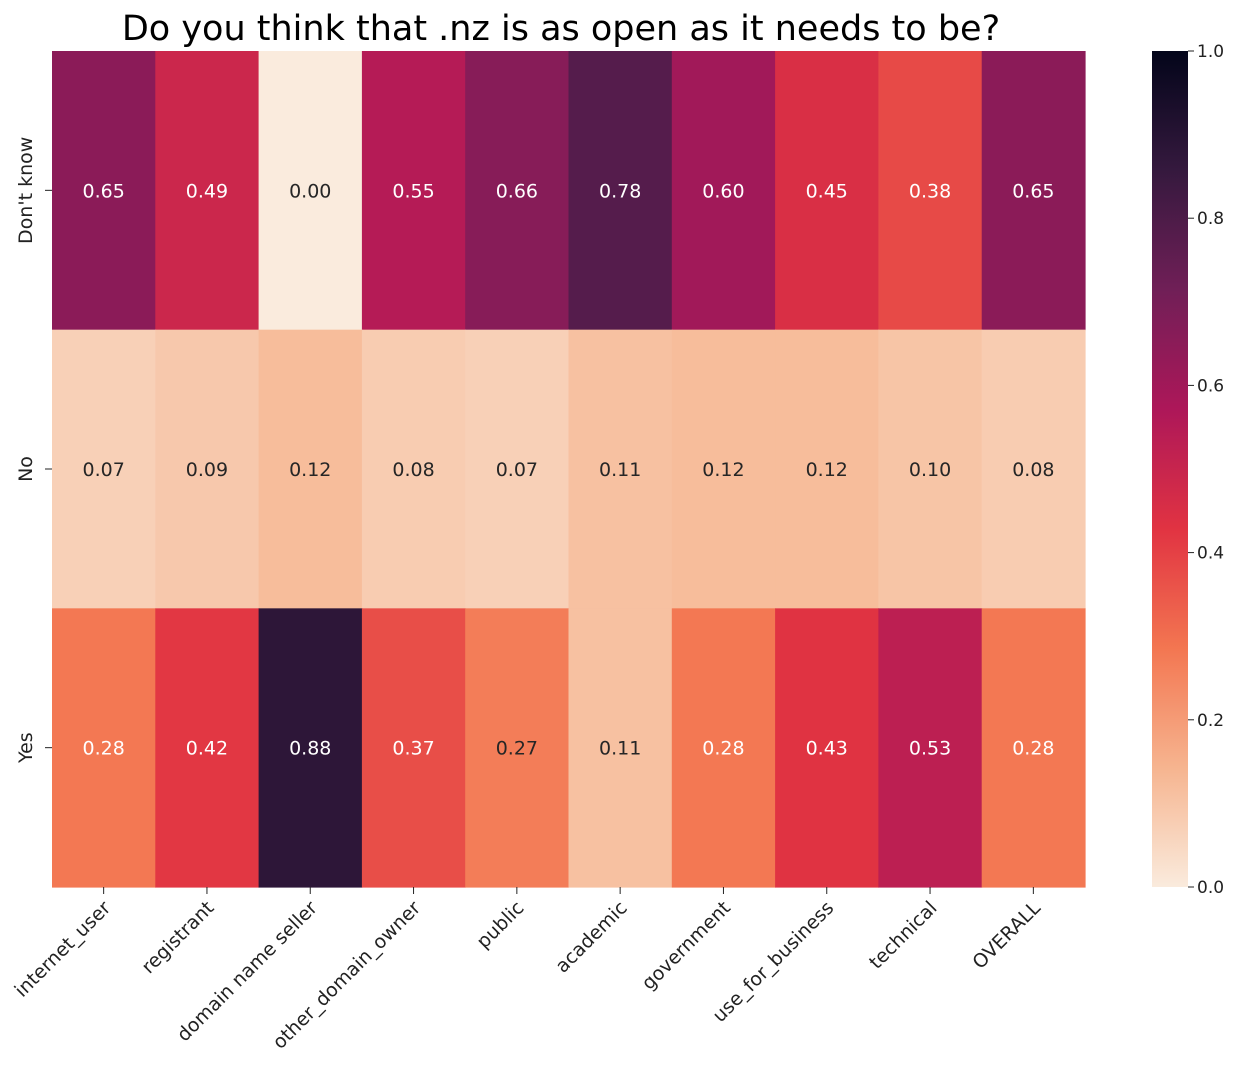 The height and width of the screenshot is (1091, 1242). Describe the element at coordinates (62, 949) in the screenshot. I see `x-tick-label: internet_user` at that location.